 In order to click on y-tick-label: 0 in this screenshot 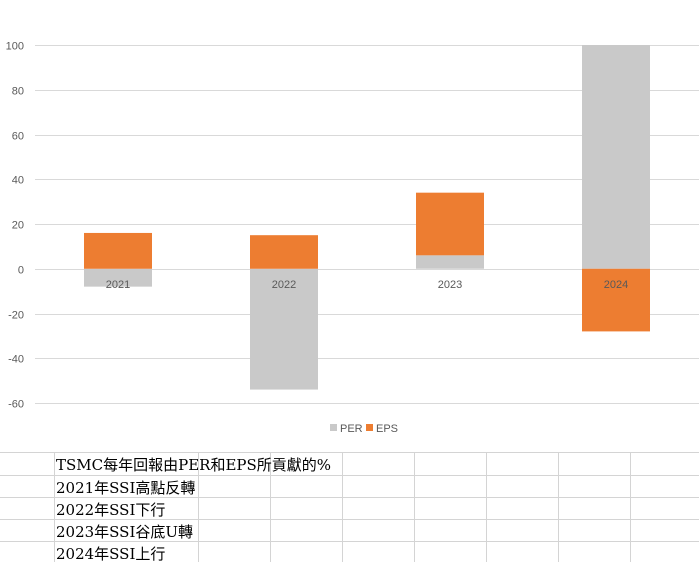, I will do `click(21, 271)`.